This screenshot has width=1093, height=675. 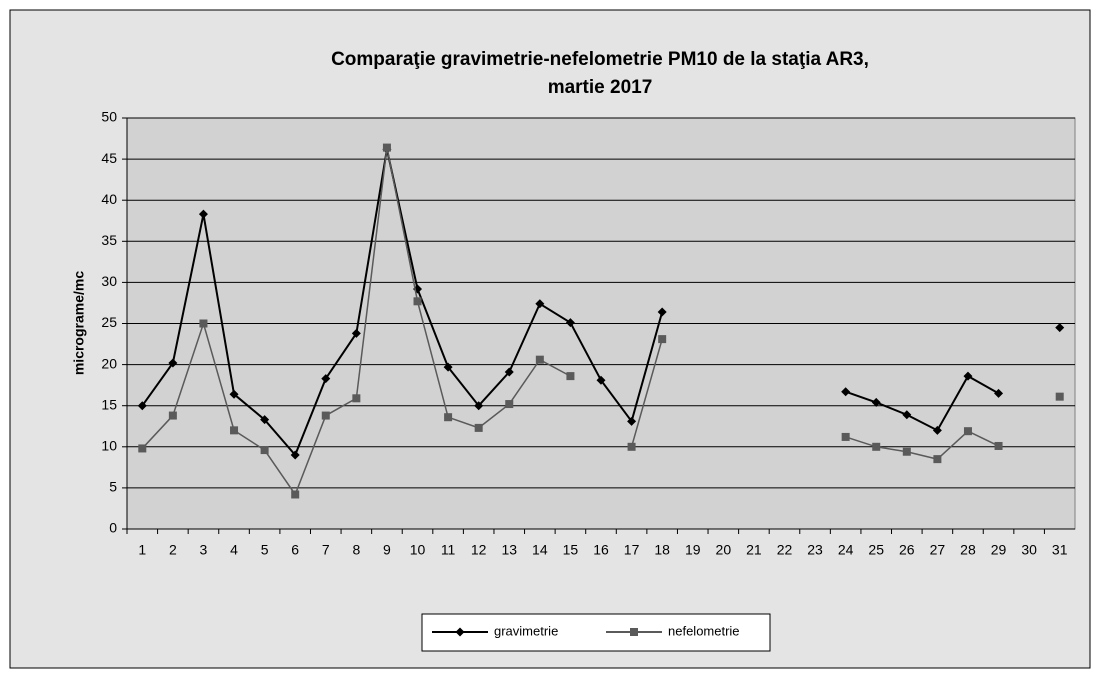 What do you see at coordinates (109, 281) in the screenshot?
I see `y-tick-label: 30` at bounding box center [109, 281].